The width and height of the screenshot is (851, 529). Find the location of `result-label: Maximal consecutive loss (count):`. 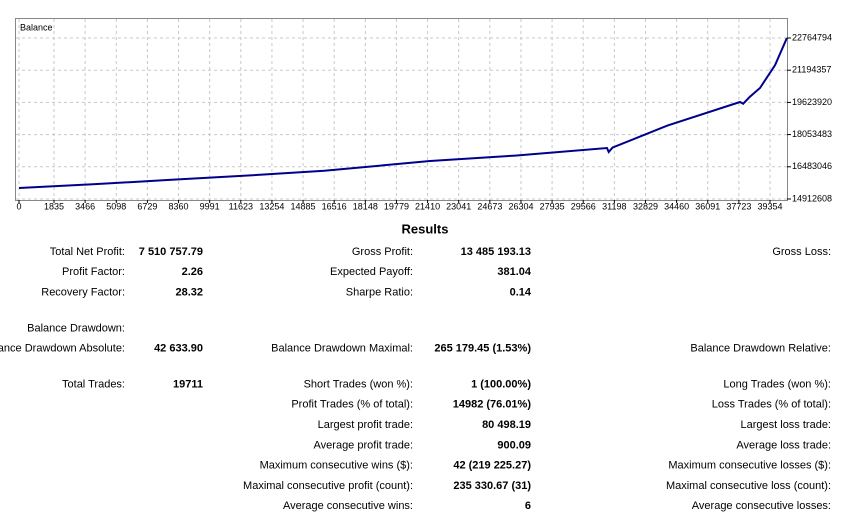

result-label: Maximal consecutive loss (count): is located at coordinates (748, 486).